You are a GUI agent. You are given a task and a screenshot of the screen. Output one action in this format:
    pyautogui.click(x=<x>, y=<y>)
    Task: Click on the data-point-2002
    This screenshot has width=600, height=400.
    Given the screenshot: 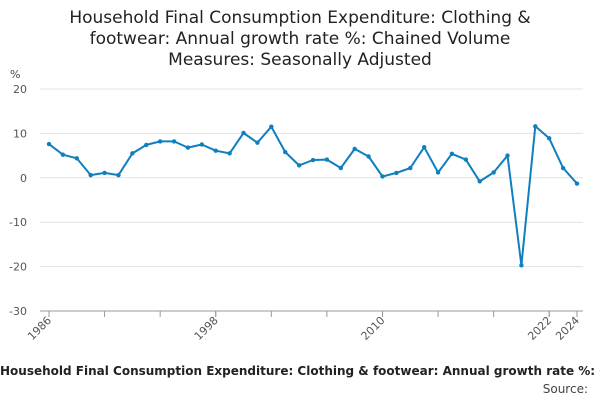 What is the action you would take?
    pyautogui.click(x=271, y=126)
    